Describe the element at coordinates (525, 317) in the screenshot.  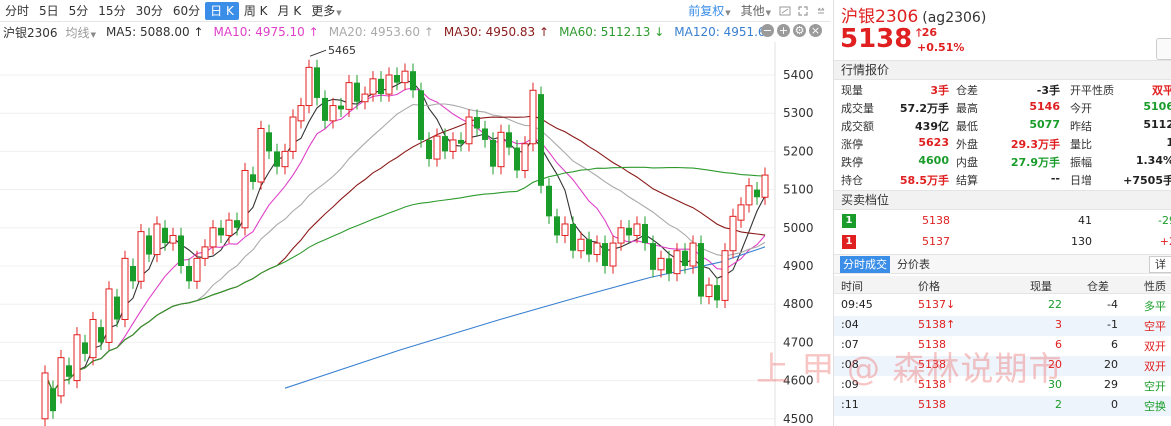
I see `ma120-line` at that location.